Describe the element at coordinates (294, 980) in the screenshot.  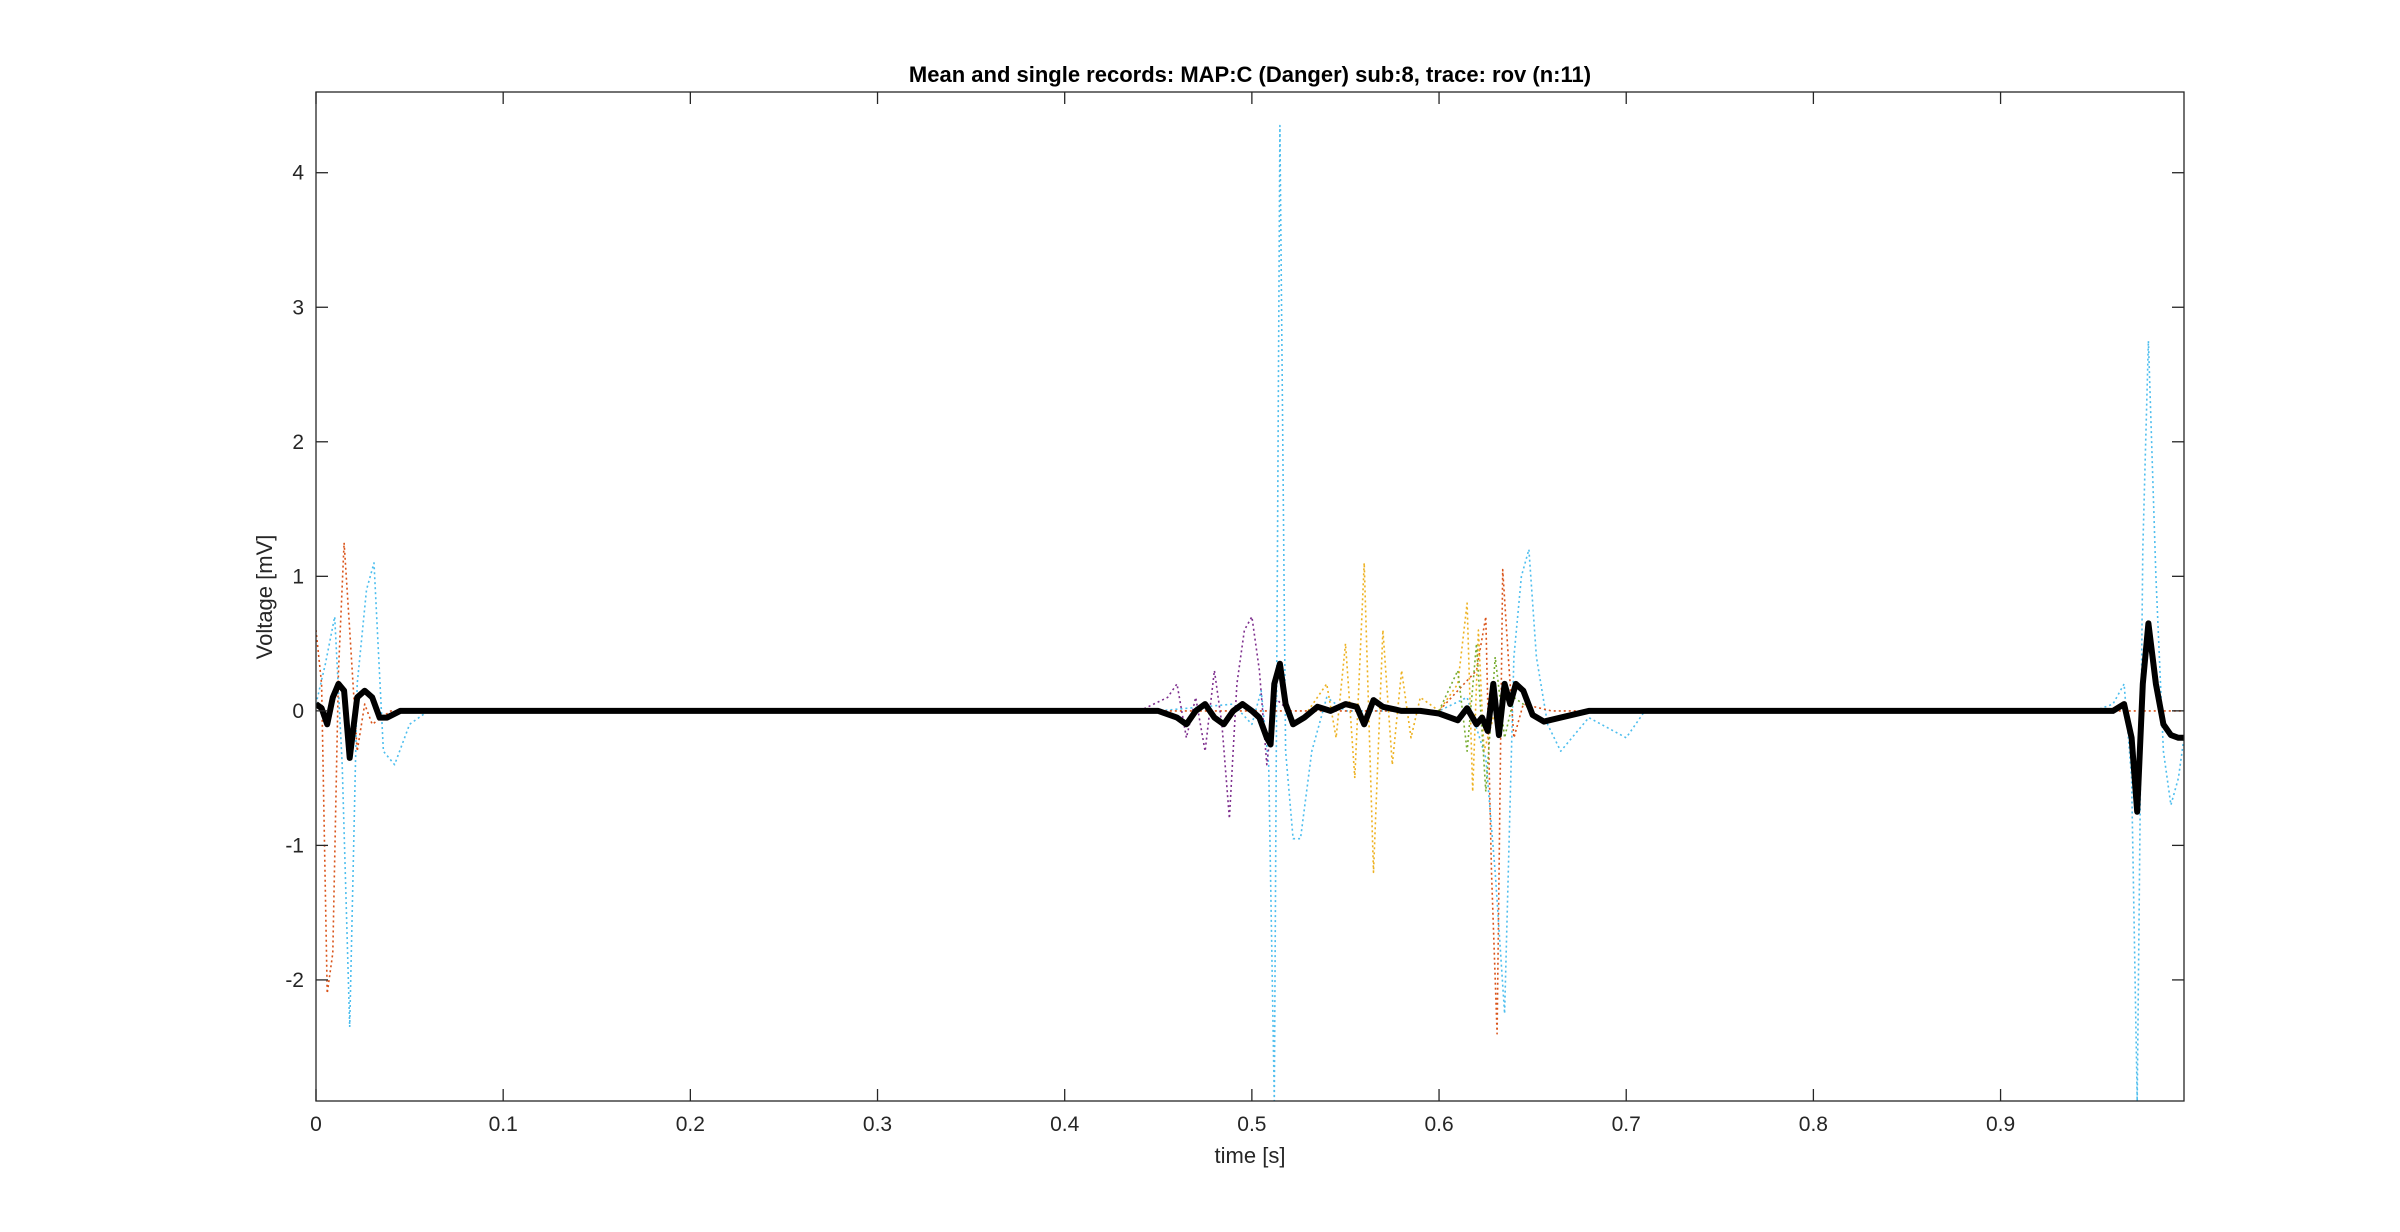
I see `y-tick-label: -2` at that location.